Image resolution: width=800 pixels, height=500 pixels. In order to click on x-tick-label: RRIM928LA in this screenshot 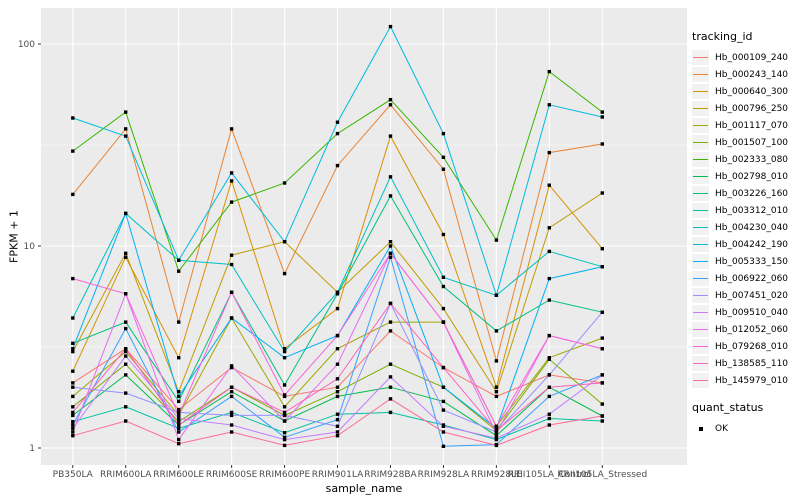, I will do `click(444, 475)`.